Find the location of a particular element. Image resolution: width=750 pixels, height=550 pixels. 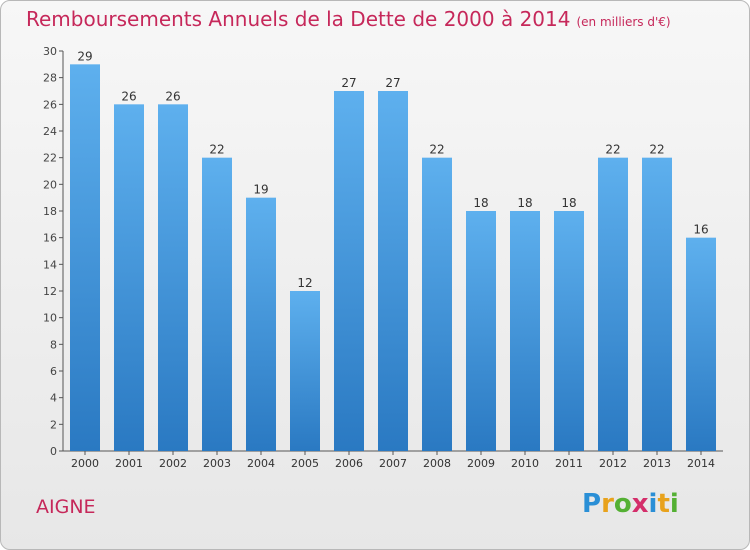

x-tick-label: 2011 is located at coordinates (569, 463).